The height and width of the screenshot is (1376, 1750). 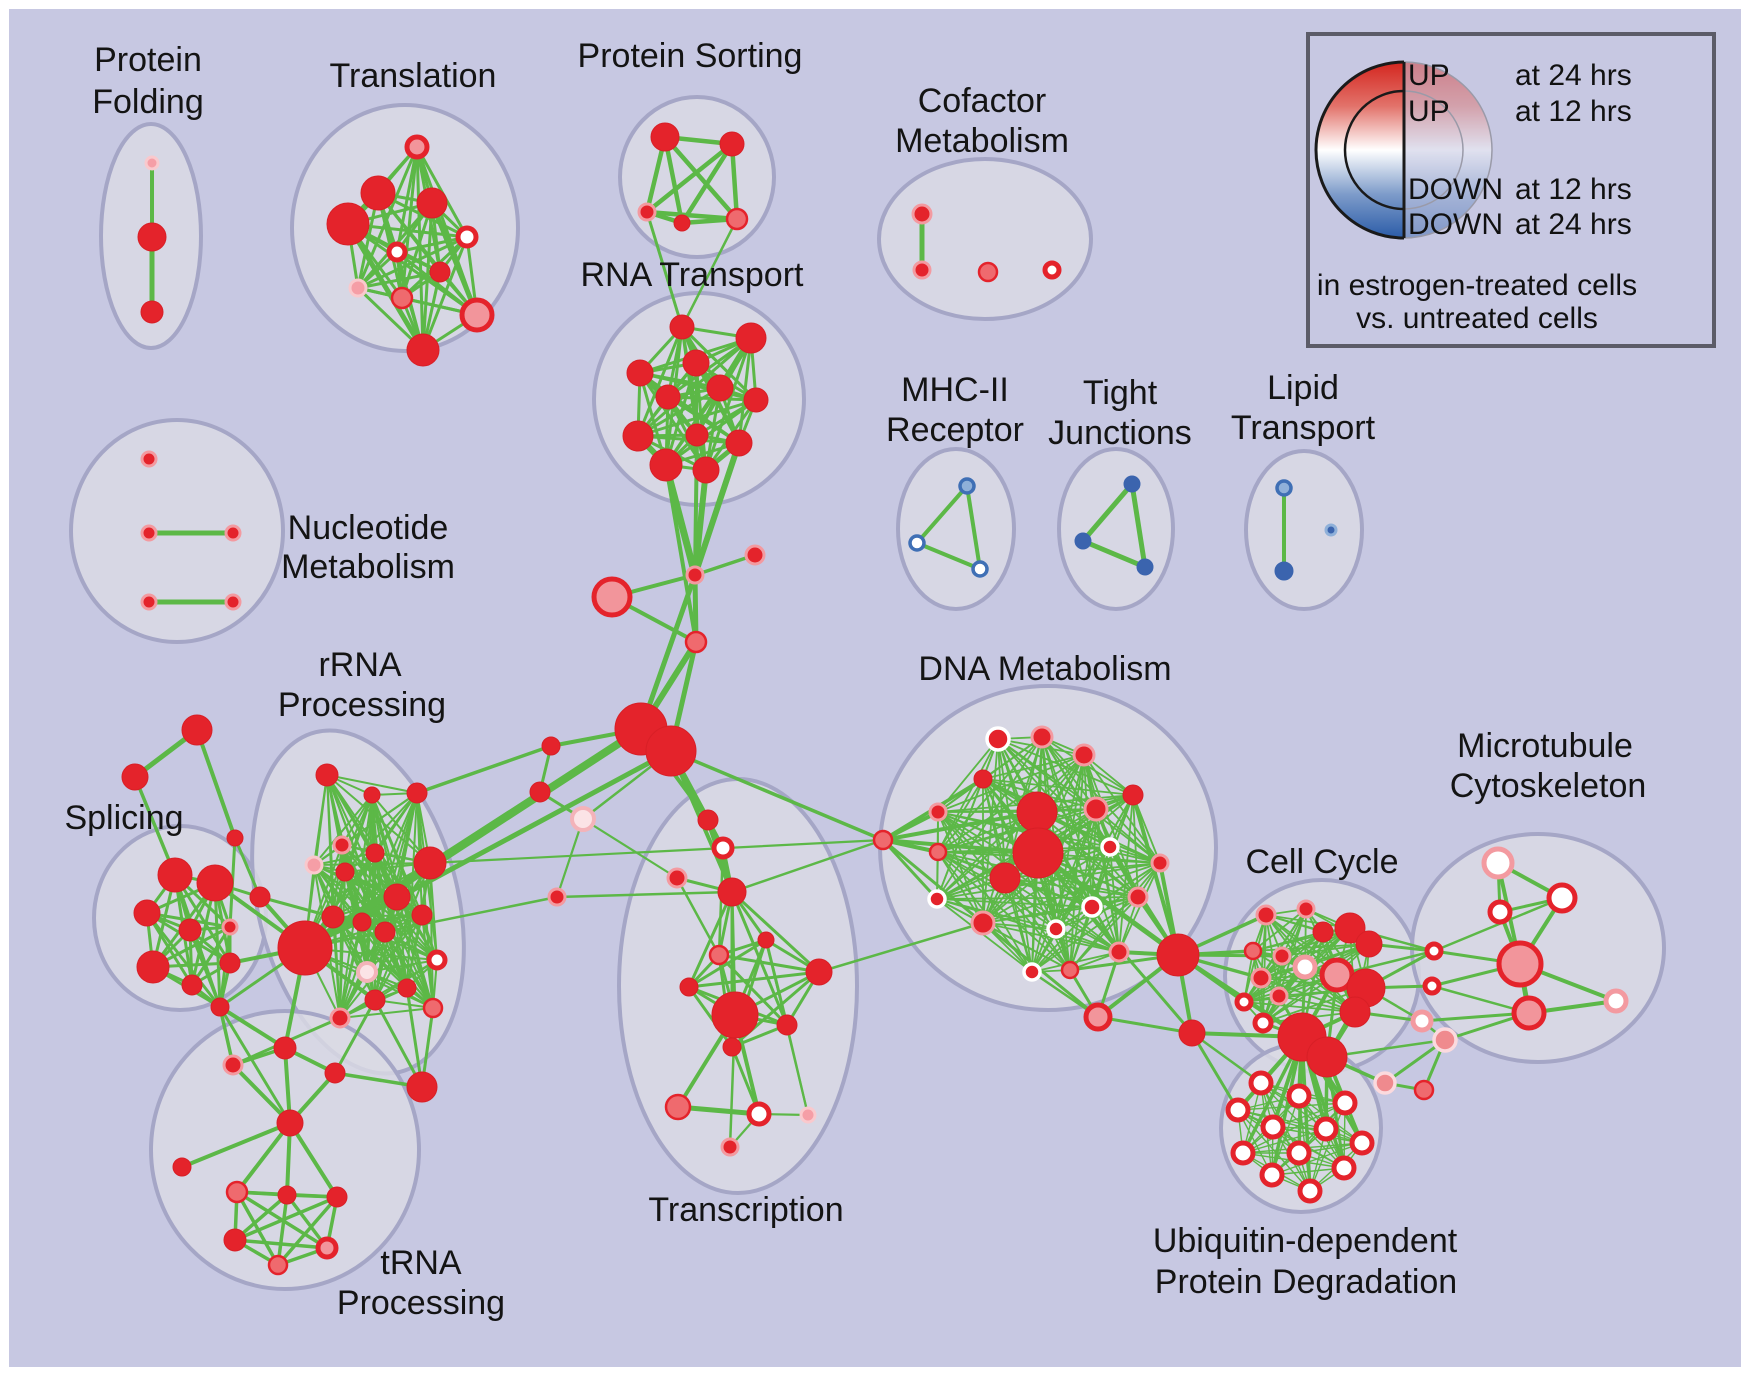 I want to click on edge-tc9-tc13, so click(x=797, y=1070).